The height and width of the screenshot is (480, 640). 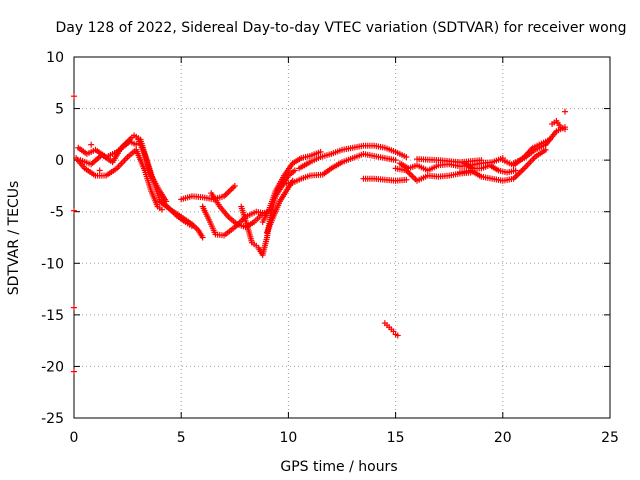 What do you see at coordinates (59, 161) in the screenshot?
I see `y-tick-label: 0` at bounding box center [59, 161].